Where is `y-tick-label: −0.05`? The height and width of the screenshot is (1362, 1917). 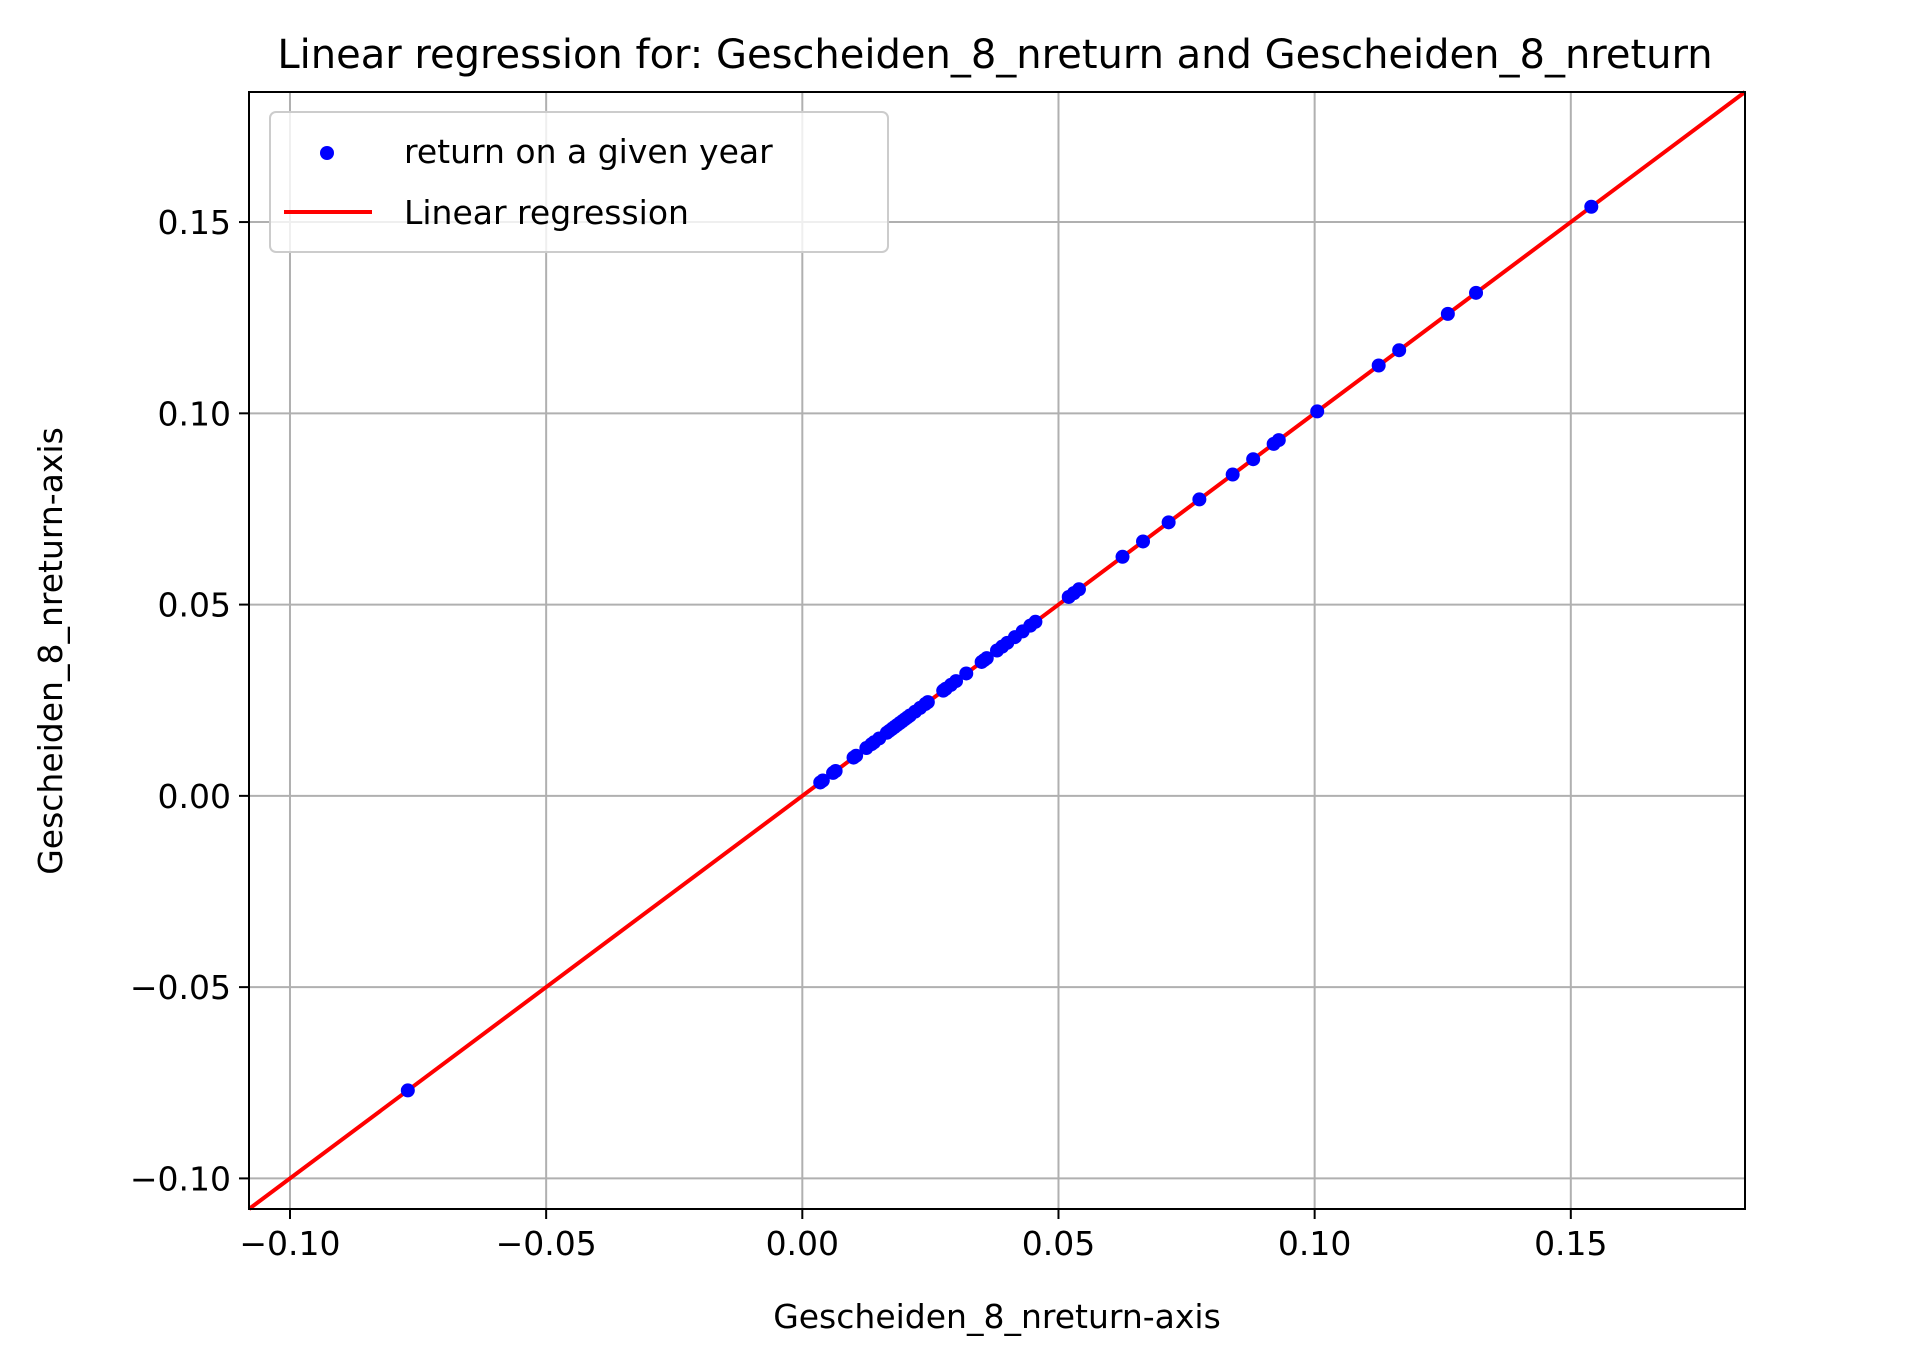
y-tick-label: −0.05 is located at coordinates (180, 987).